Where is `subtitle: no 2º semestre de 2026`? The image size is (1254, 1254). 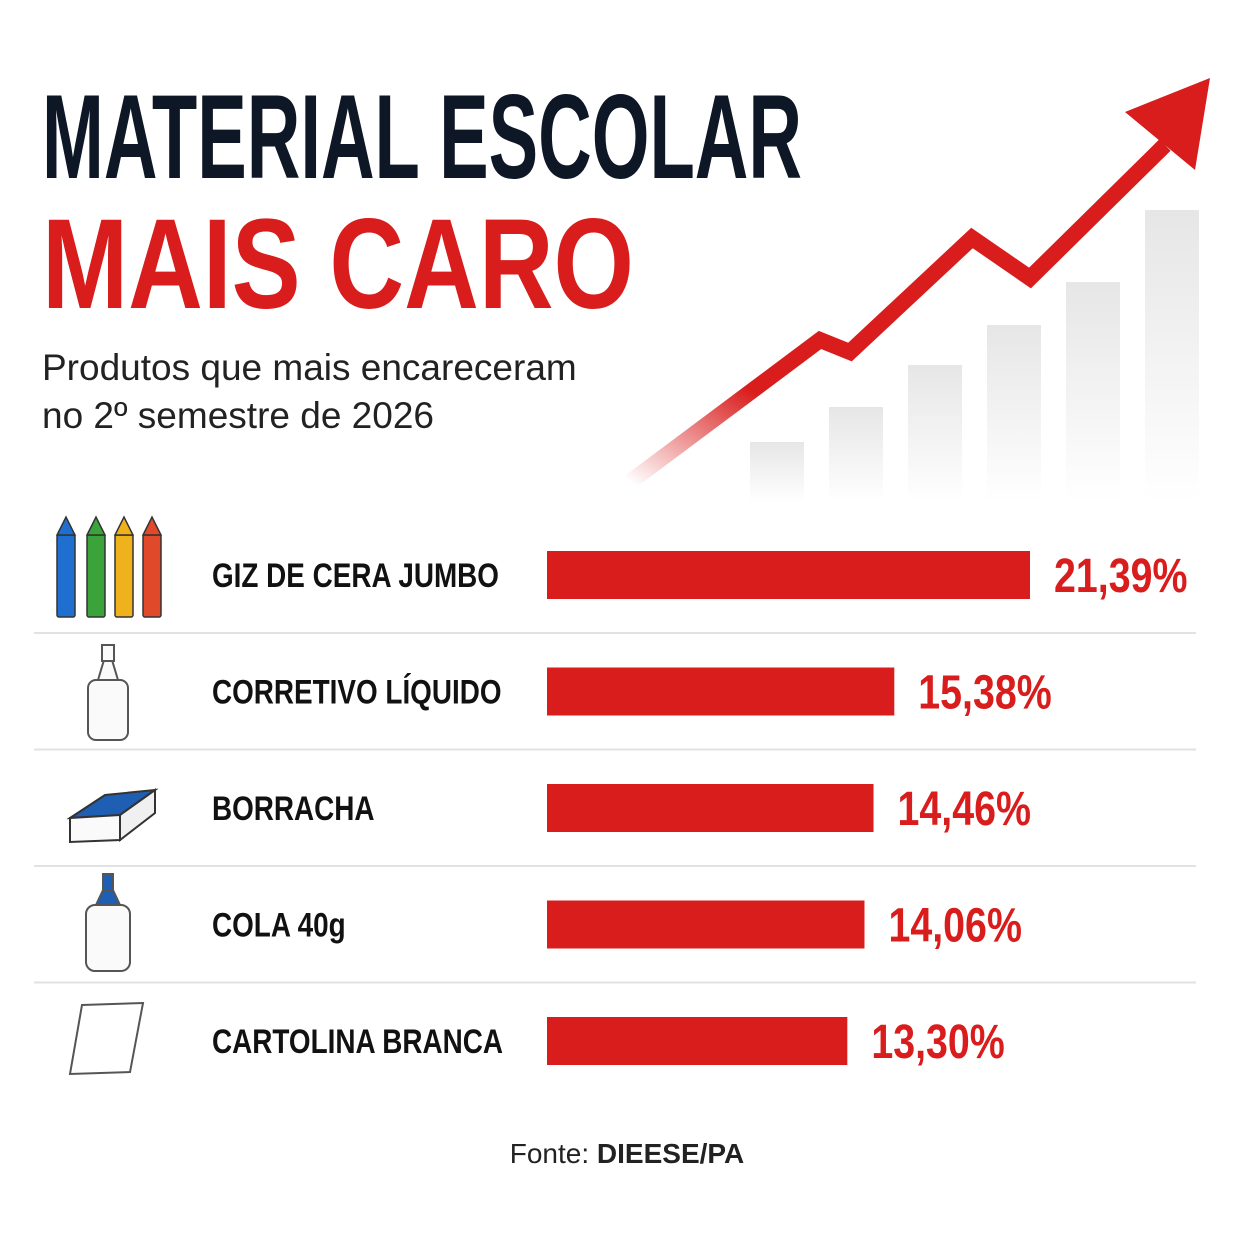 subtitle: no 2º semestre de 2026 is located at coordinates (238, 415).